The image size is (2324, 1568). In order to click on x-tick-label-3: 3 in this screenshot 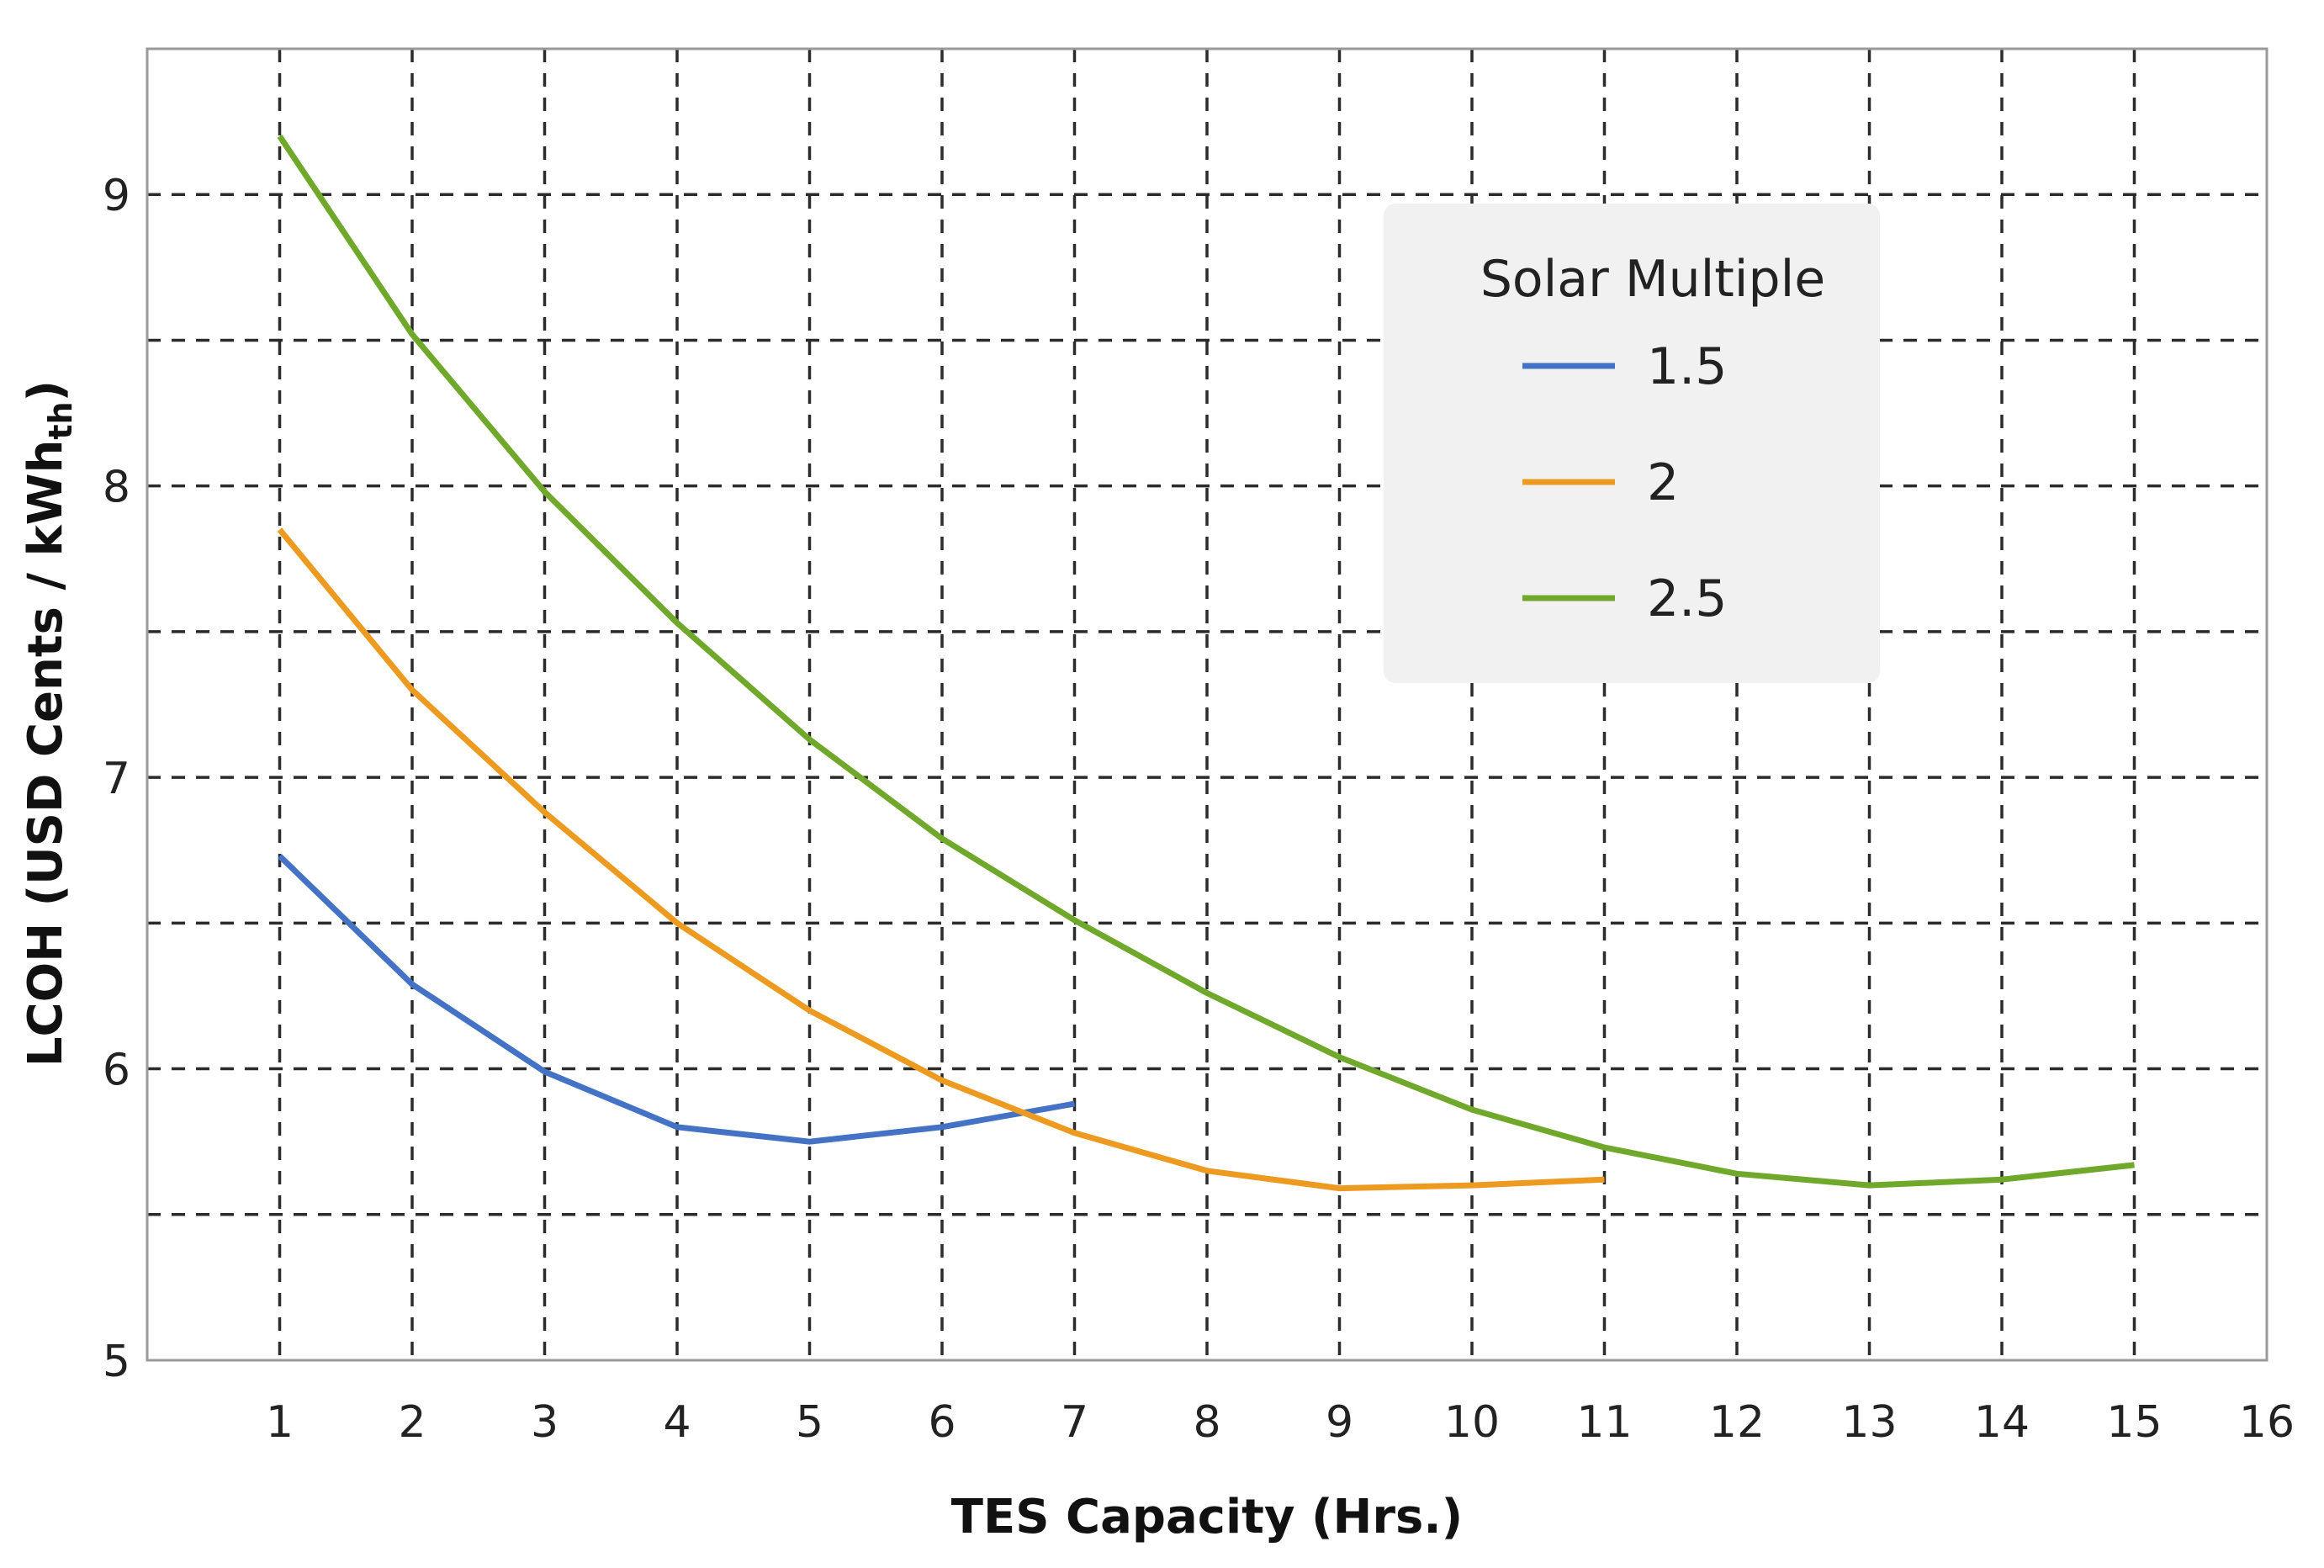, I will do `click(545, 1422)`.